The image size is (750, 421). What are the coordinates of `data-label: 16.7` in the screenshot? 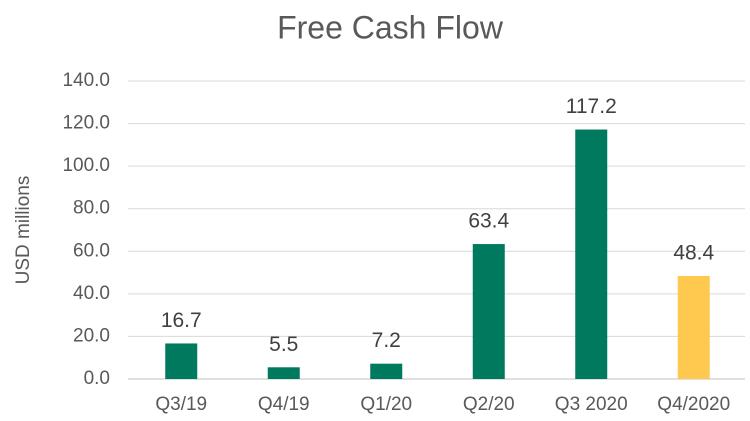 It's located at (181, 320).